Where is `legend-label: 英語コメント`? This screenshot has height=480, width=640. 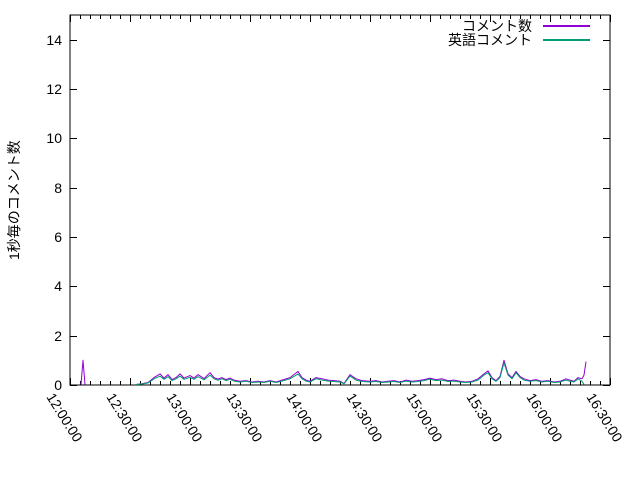 legend-label: 英語コメント is located at coordinates (490, 40).